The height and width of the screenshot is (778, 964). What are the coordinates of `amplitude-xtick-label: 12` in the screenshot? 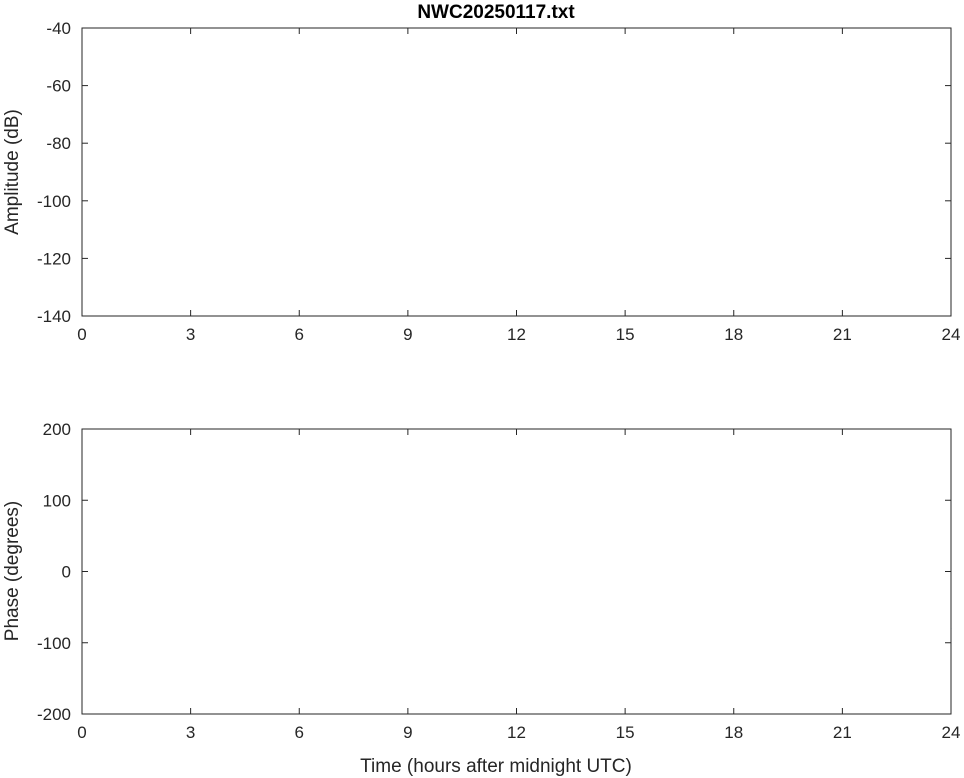 It's located at (516, 334).